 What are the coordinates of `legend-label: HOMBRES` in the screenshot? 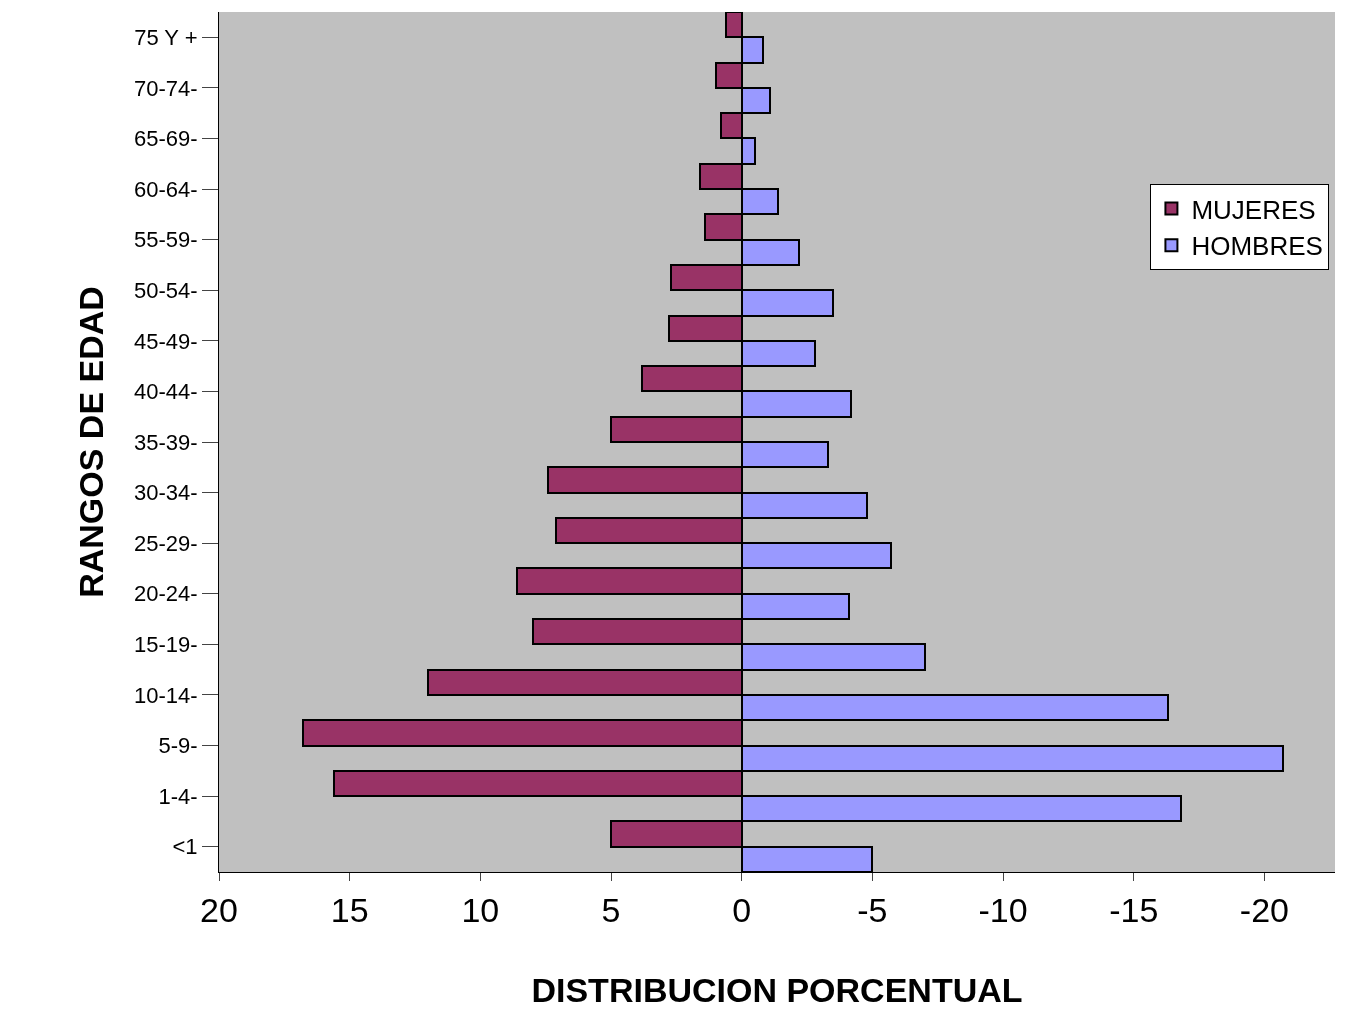 It's located at (1257, 246).